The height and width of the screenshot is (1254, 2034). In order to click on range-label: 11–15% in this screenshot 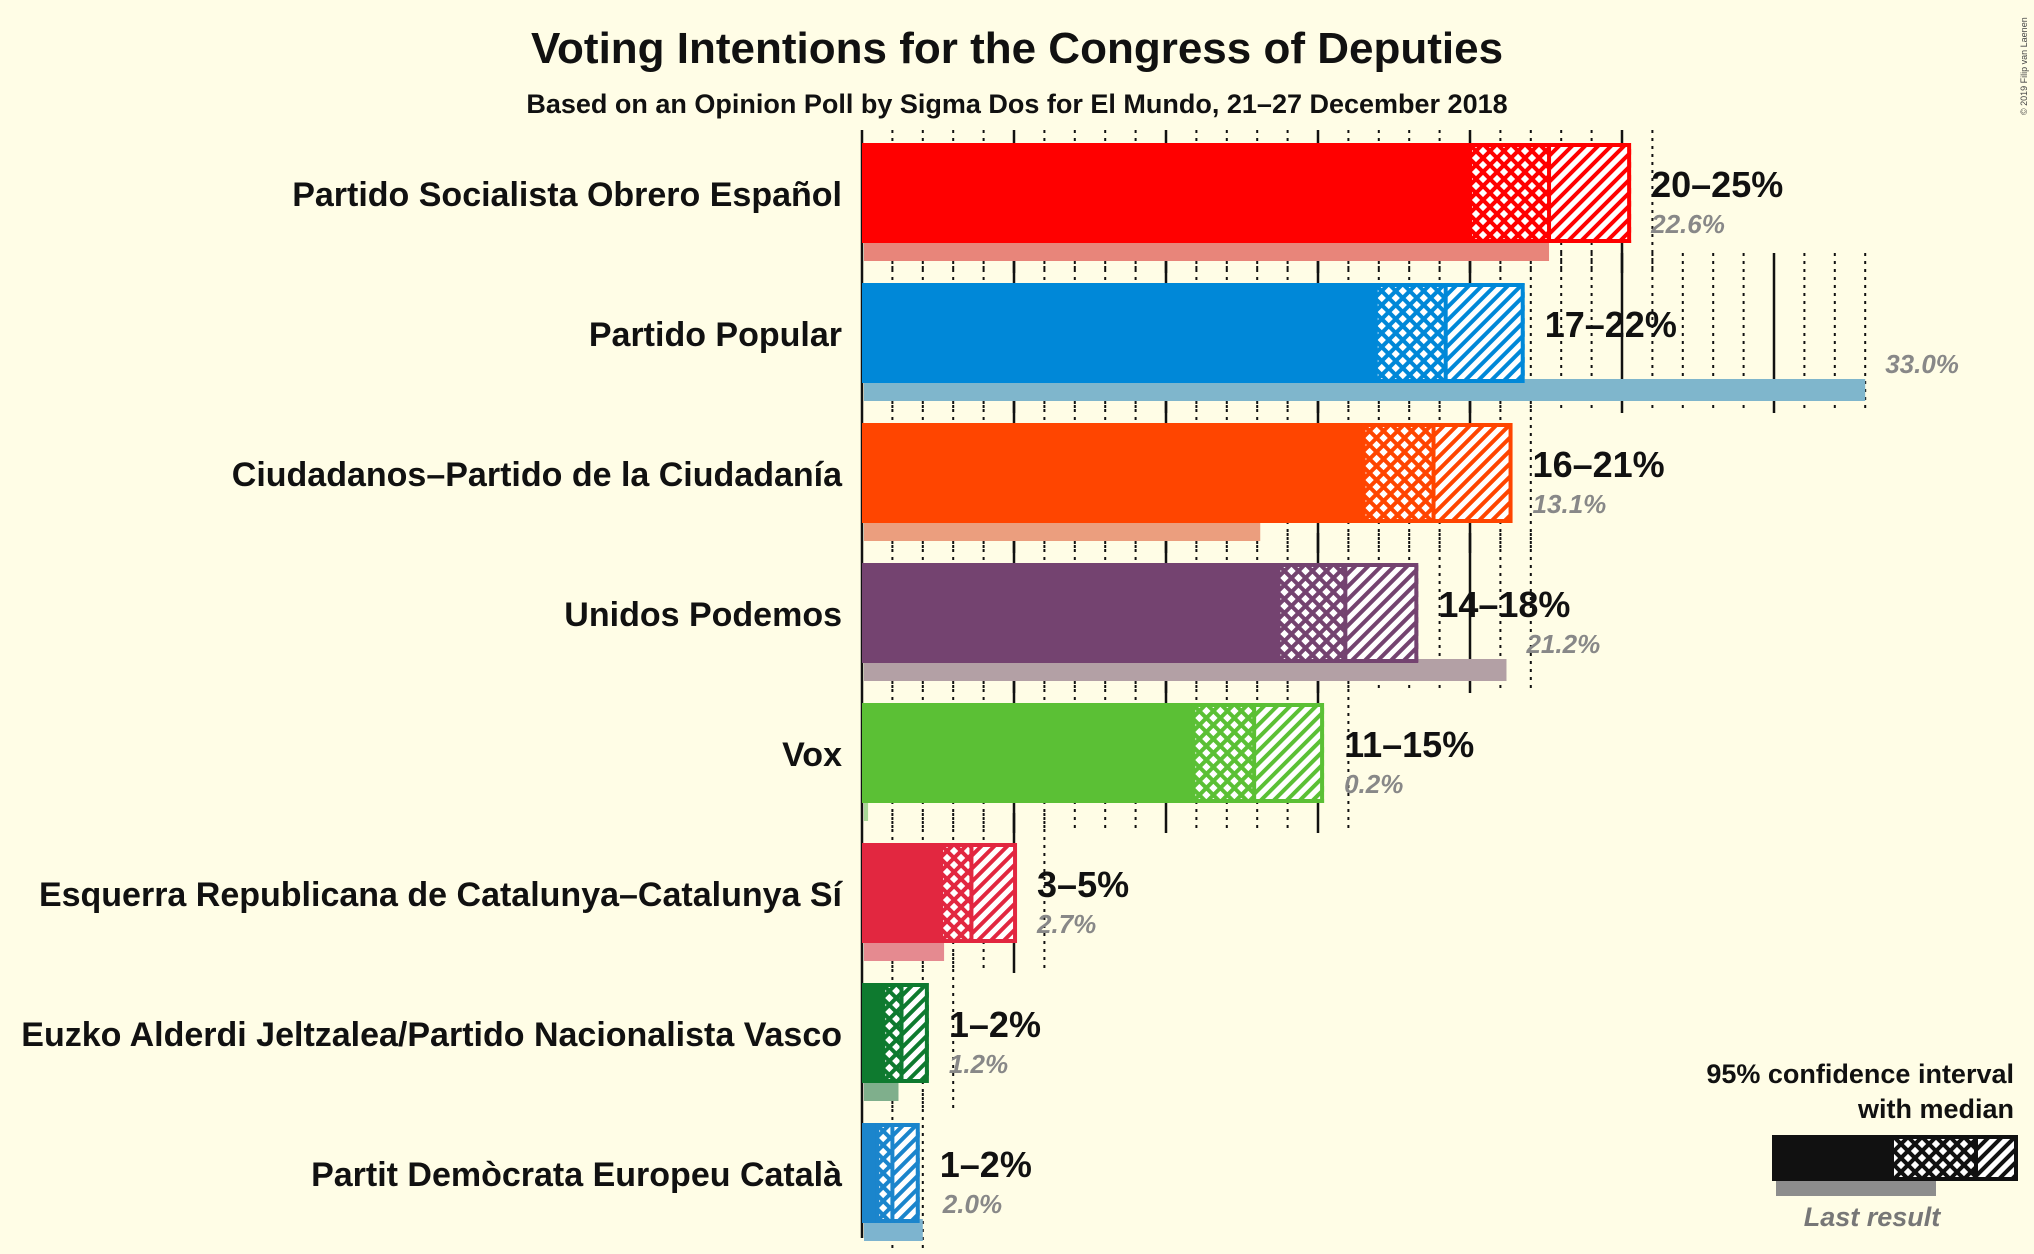, I will do `click(1409, 744)`.